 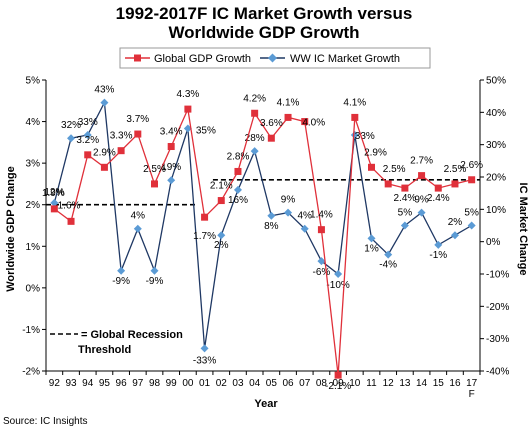 What do you see at coordinates (132, 335) in the screenshot?
I see `threshold-note-line-1: = Global Recession` at bounding box center [132, 335].